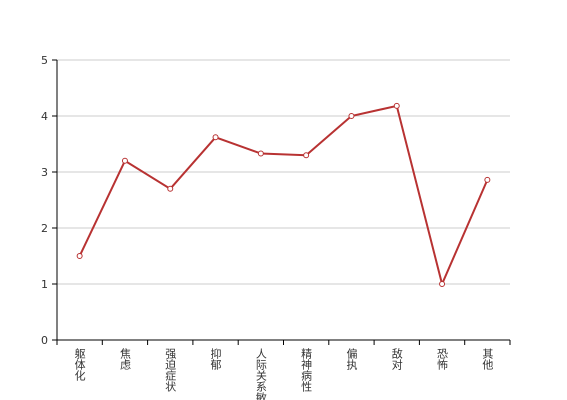 This screenshot has width=567, height=400. I want to click on y-tick-label: 4, so click(44, 116).